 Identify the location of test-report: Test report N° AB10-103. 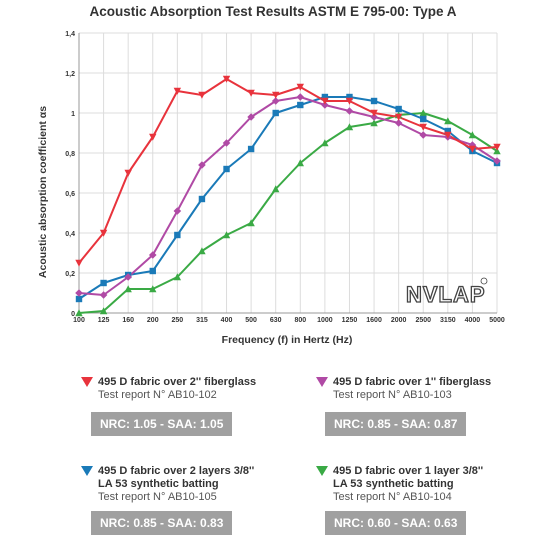
(392, 395).